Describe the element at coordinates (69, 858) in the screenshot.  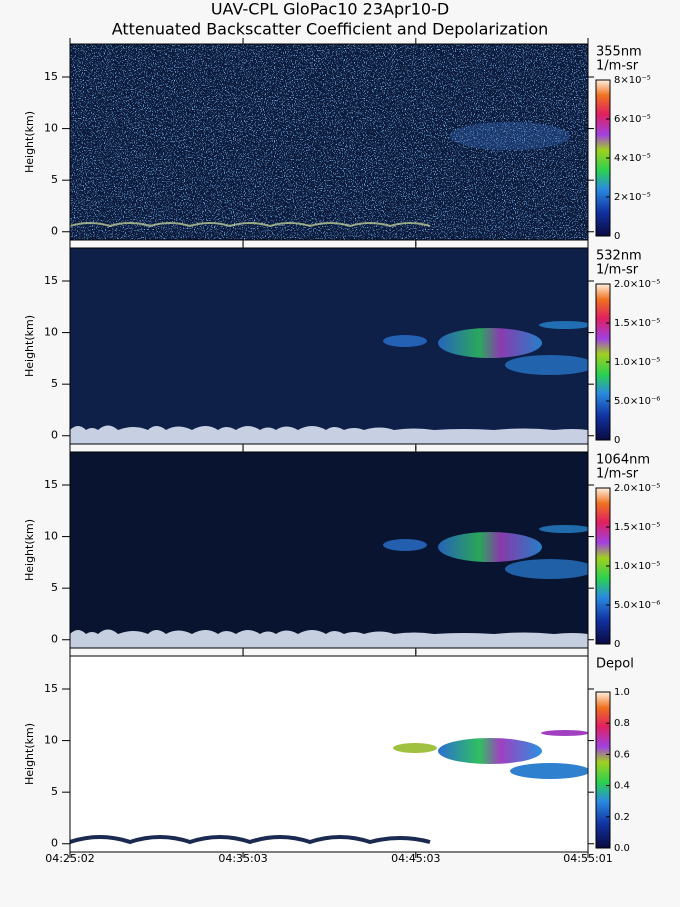
I see `x-tick-label: 04:25:02` at that location.